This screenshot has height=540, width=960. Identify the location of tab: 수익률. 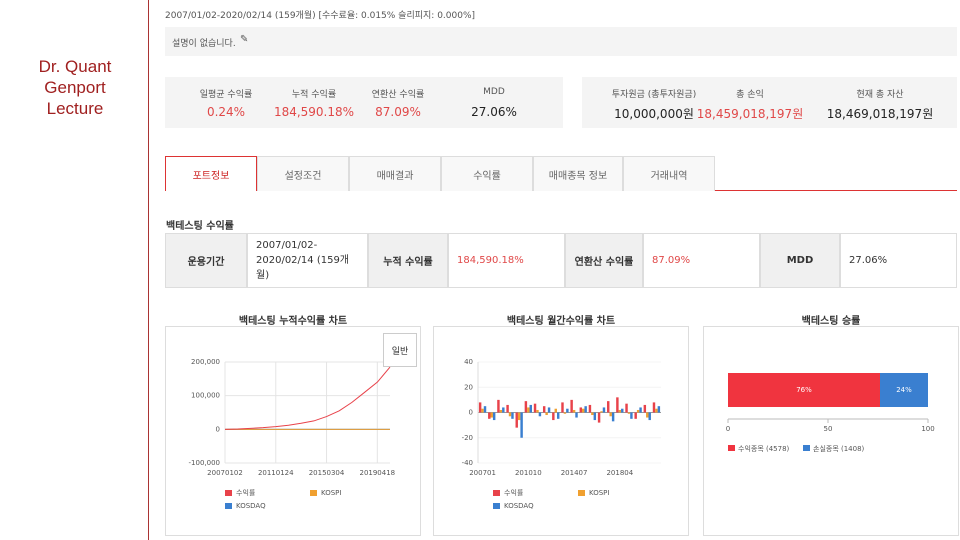
(487, 173).